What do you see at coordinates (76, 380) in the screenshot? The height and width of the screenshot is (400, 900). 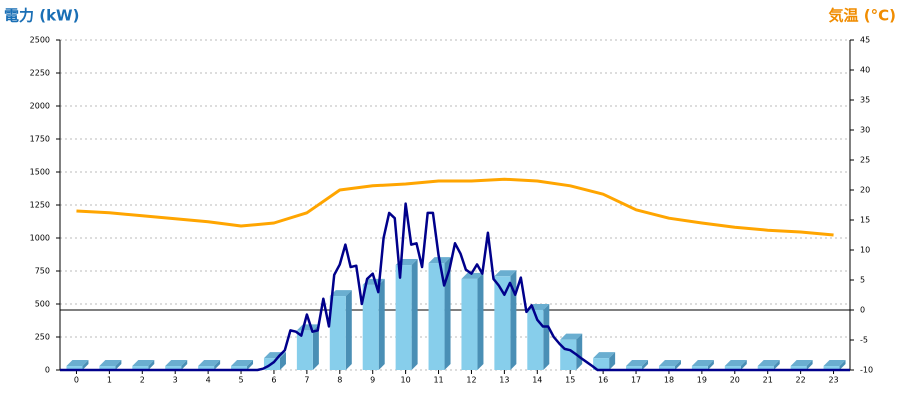 I see `x-tick-label: 0` at bounding box center [76, 380].